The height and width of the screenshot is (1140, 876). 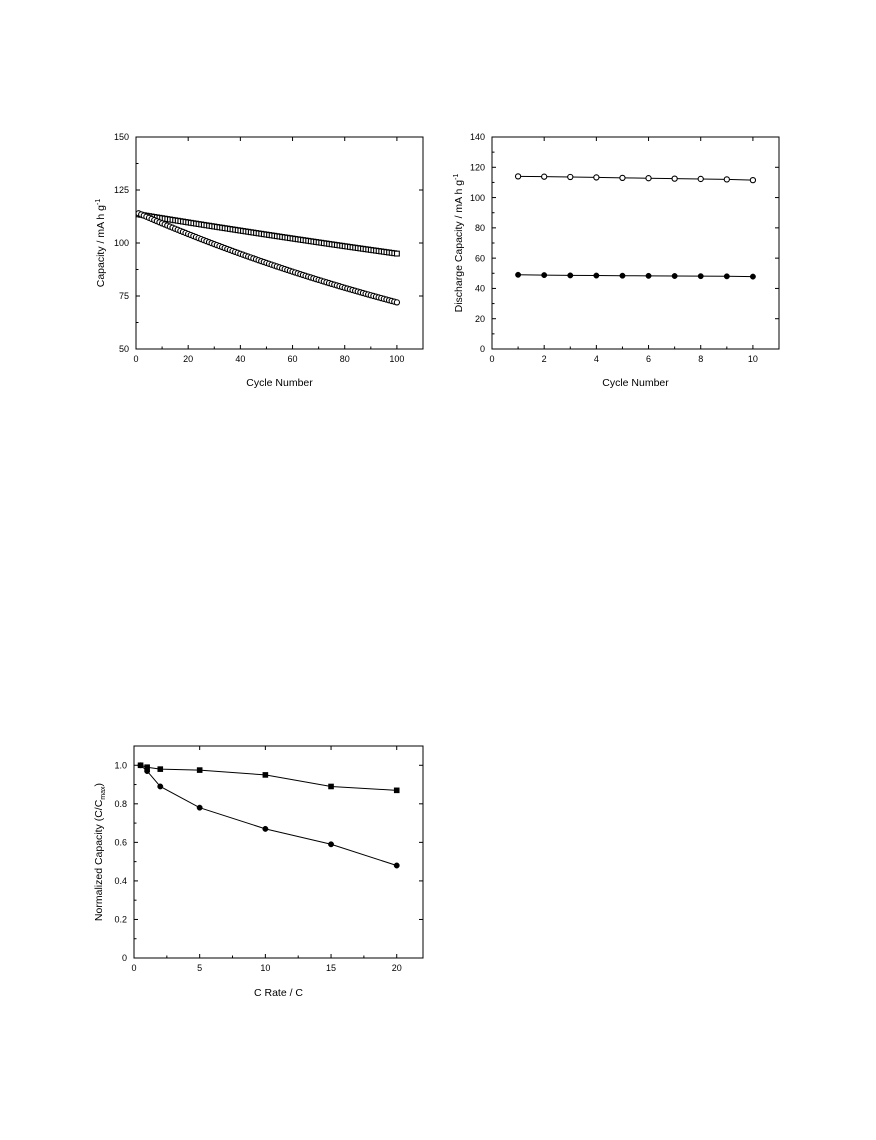 I want to click on y-axis-title-text: Normalized Capacity (C/C, so click(x=99, y=860).